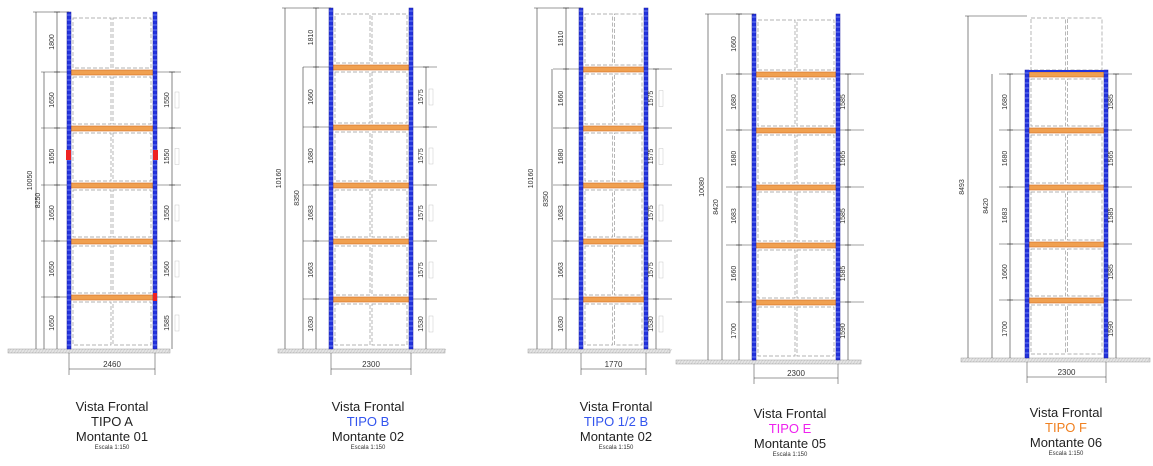  I want to click on beam-height-label: 8420, so click(986, 206).